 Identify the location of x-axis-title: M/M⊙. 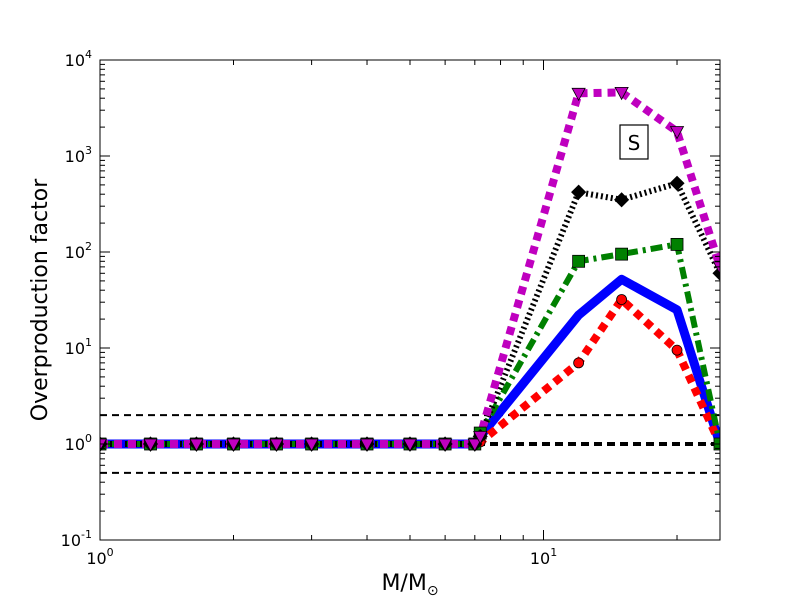
(409, 585).